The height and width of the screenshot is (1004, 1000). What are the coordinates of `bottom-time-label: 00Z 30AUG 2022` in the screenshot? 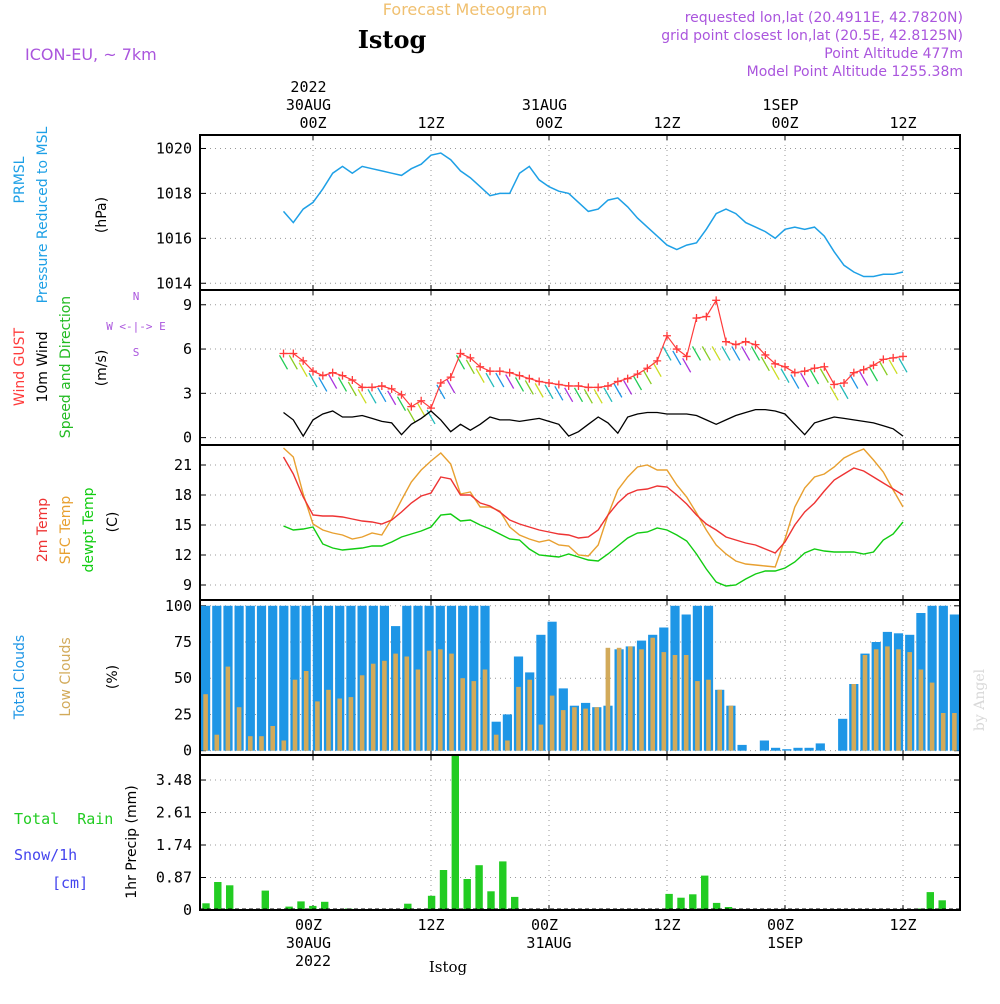 It's located at (313, 943).